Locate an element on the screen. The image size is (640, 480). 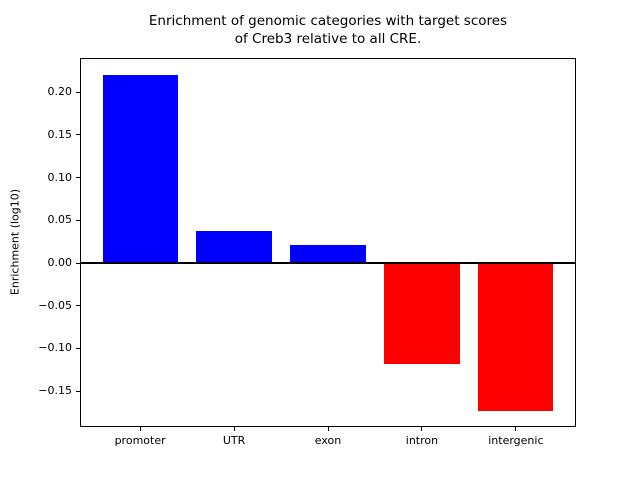
bar-exon is located at coordinates (328, 254).